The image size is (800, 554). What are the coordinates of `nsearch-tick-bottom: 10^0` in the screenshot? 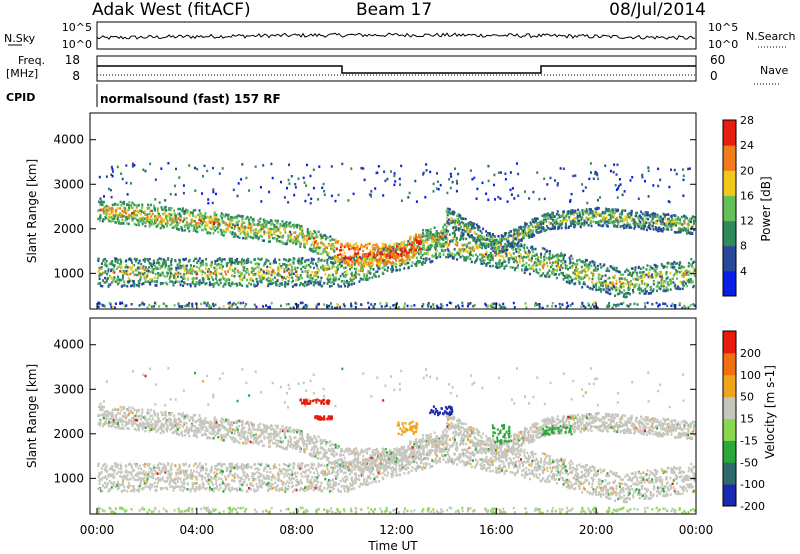 It's located at (723, 44).